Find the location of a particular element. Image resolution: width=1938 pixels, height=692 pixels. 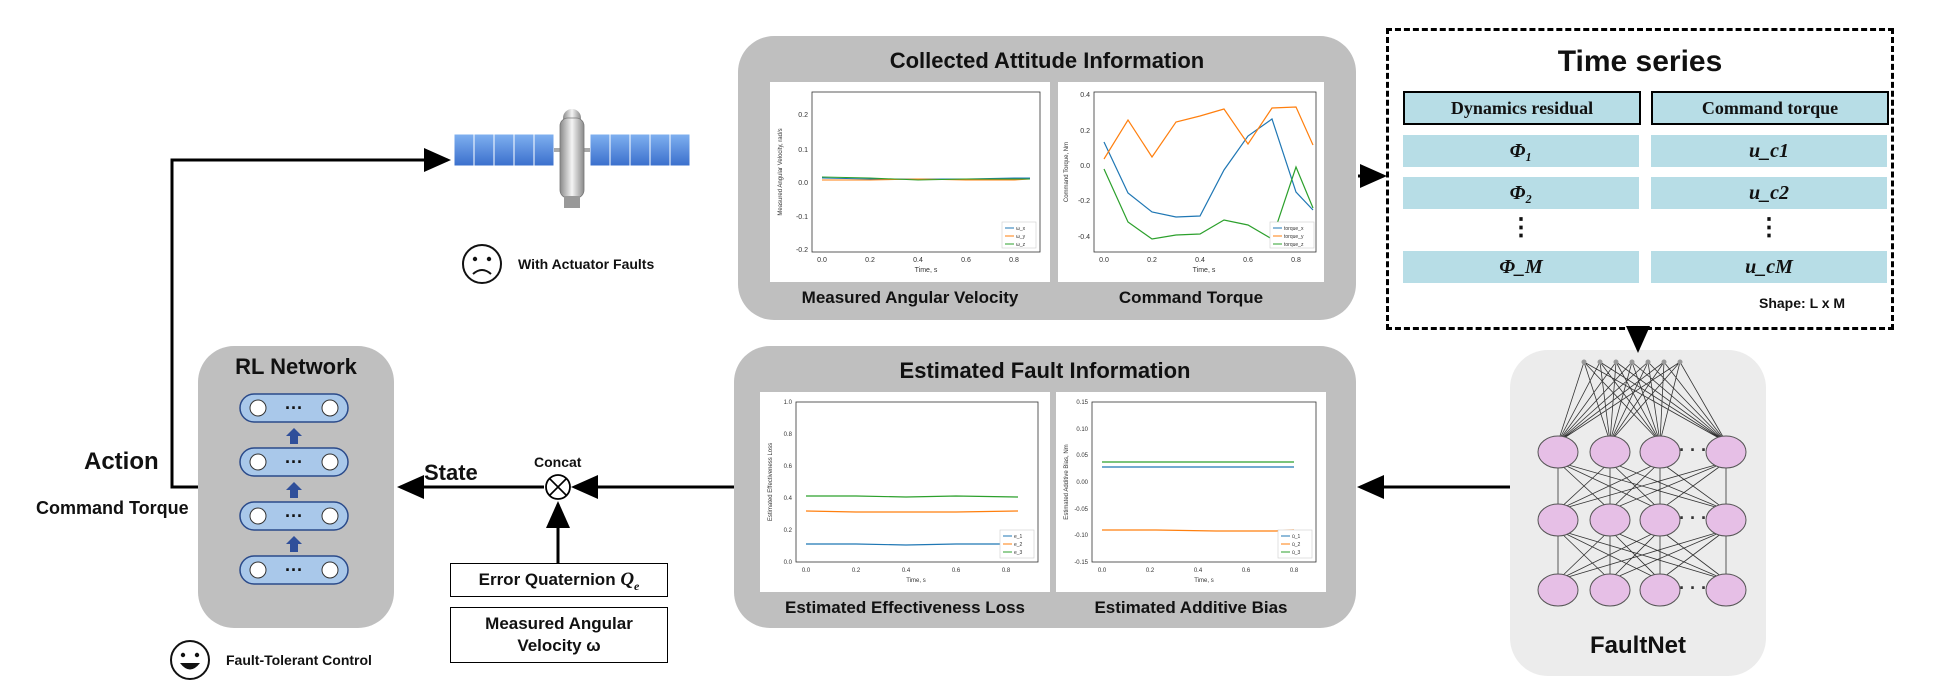

legend-entry: ω_z is located at coordinates (1021, 245).